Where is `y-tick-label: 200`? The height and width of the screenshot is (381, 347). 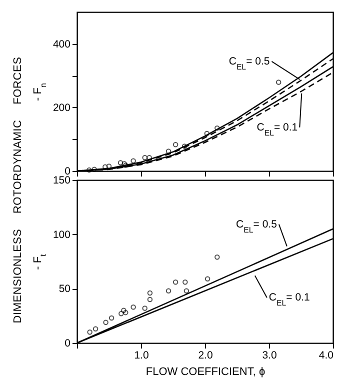 y-tick-label: 200 is located at coordinates (61, 108).